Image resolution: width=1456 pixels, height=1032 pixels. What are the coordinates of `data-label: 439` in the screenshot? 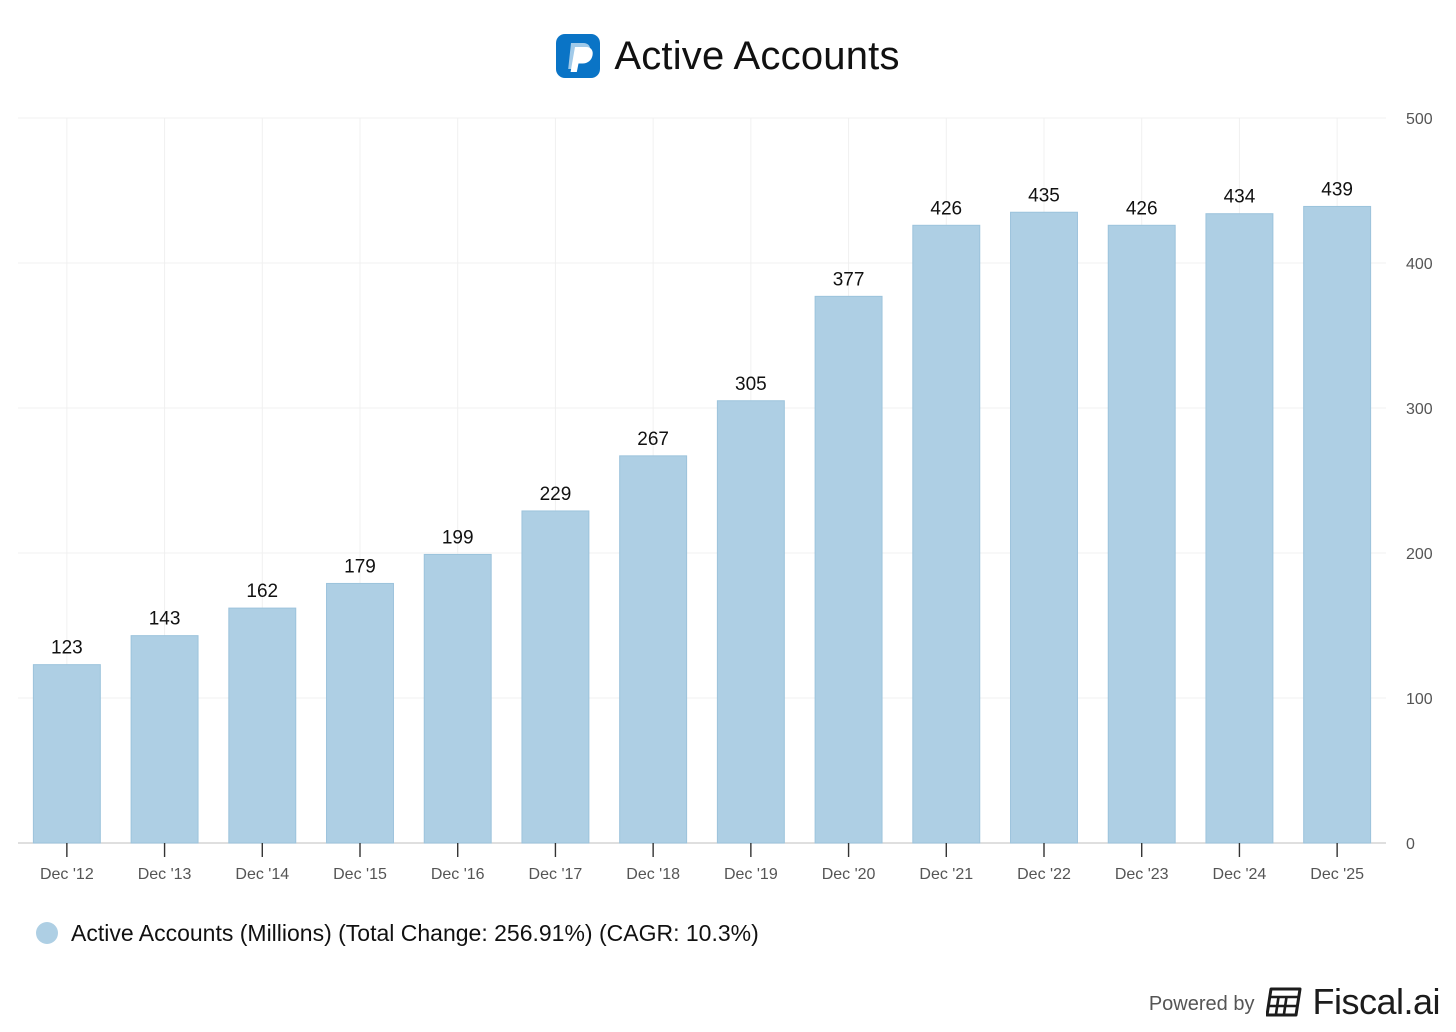 It's located at (1337, 189).